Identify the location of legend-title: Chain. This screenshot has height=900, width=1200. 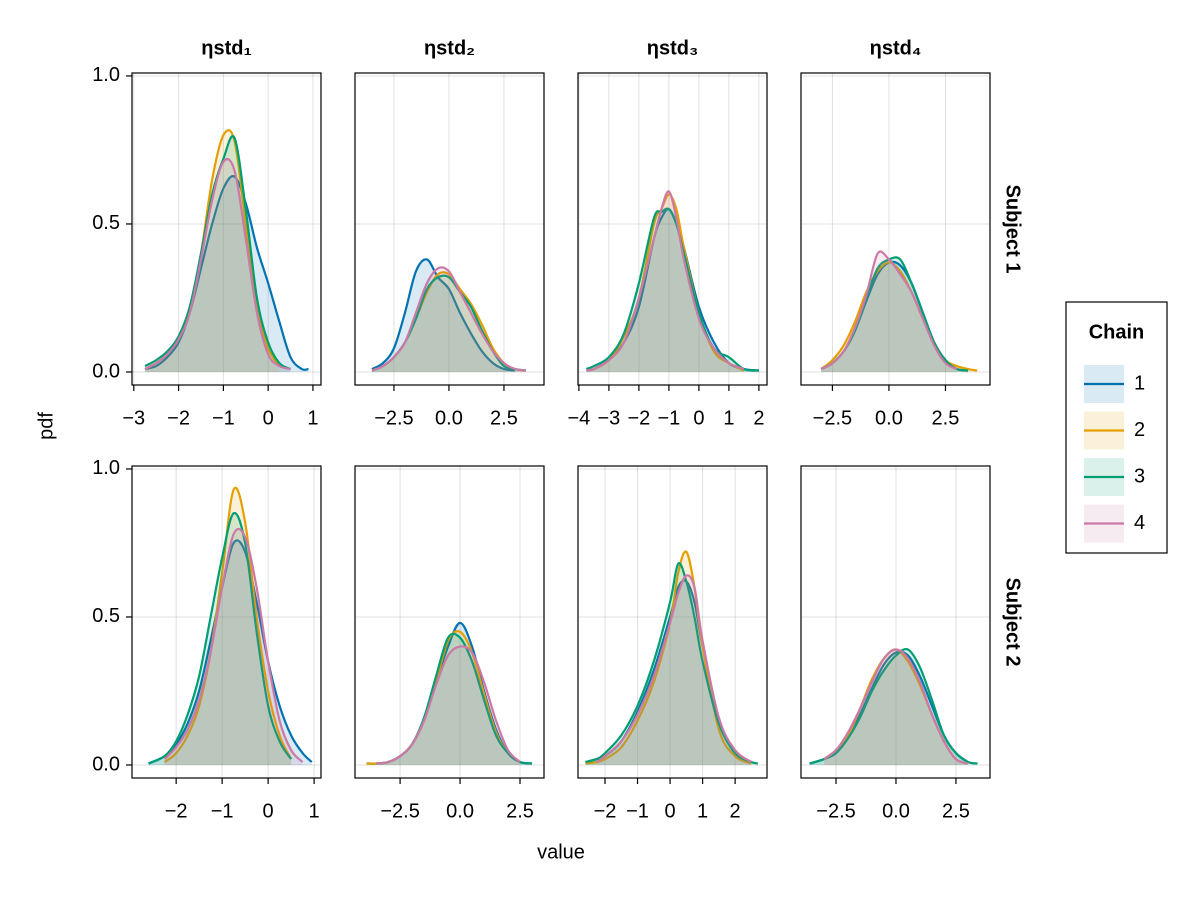
(1117, 332).